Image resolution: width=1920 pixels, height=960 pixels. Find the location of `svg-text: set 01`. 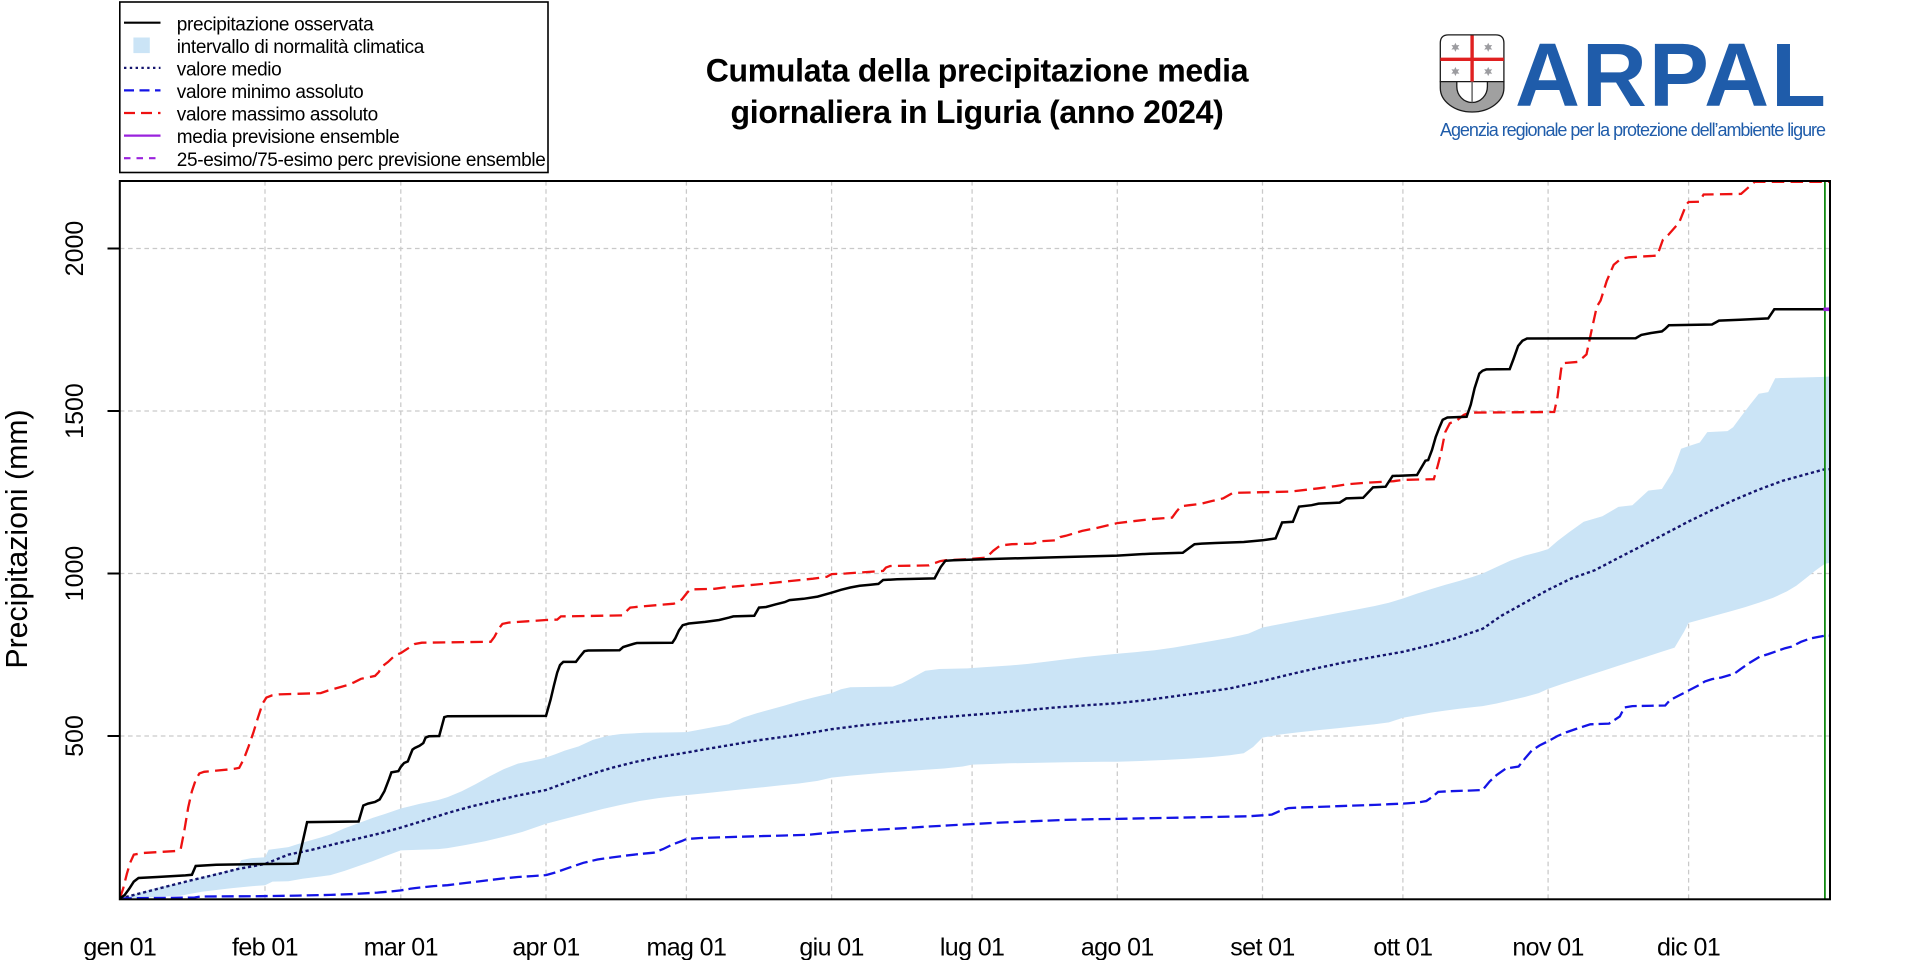

svg-text: set 01 is located at coordinates (1262, 947).